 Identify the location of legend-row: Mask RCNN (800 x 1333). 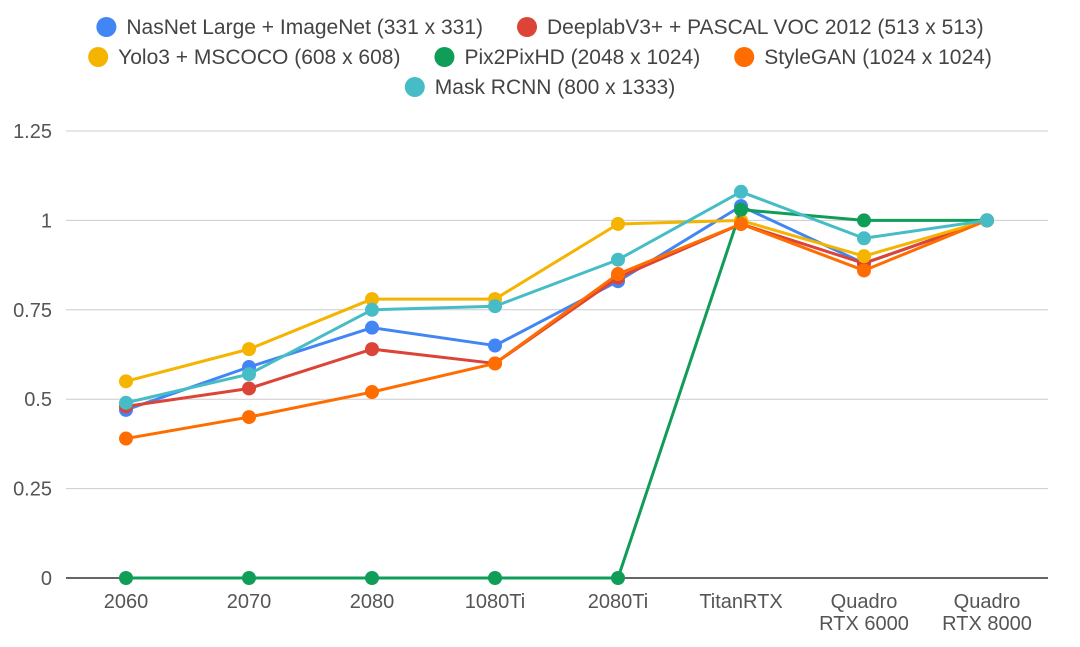
(539, 87).